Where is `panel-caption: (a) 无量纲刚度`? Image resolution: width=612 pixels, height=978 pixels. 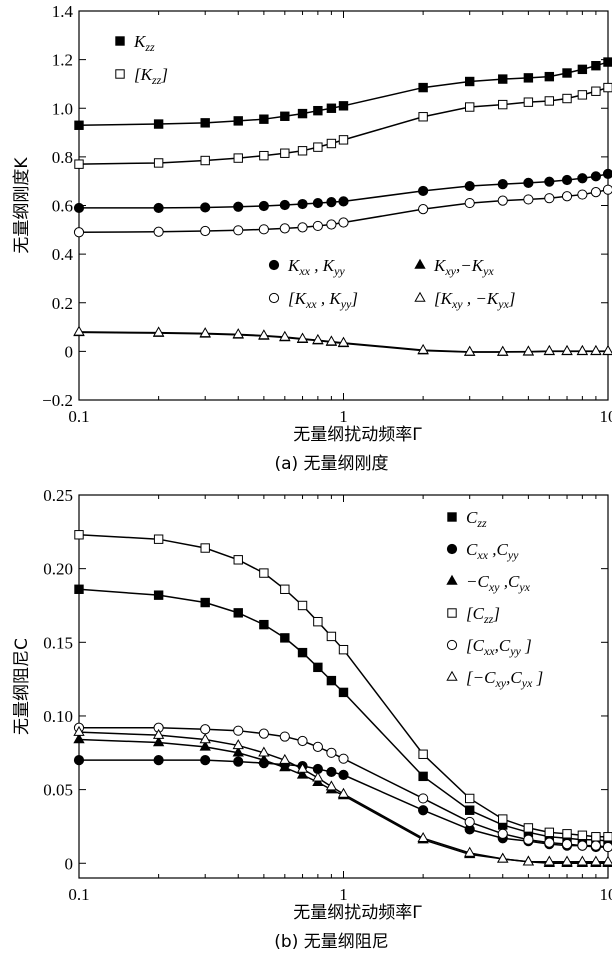 panel-caption: (a) 无量纲刚度 is located at coordinates (331, 464).